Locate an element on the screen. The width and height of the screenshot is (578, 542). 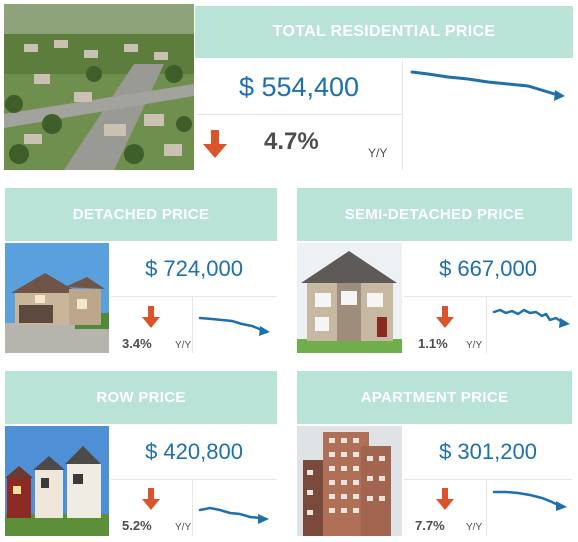
row-divider-horizontal is located at coordinates (194, 479).